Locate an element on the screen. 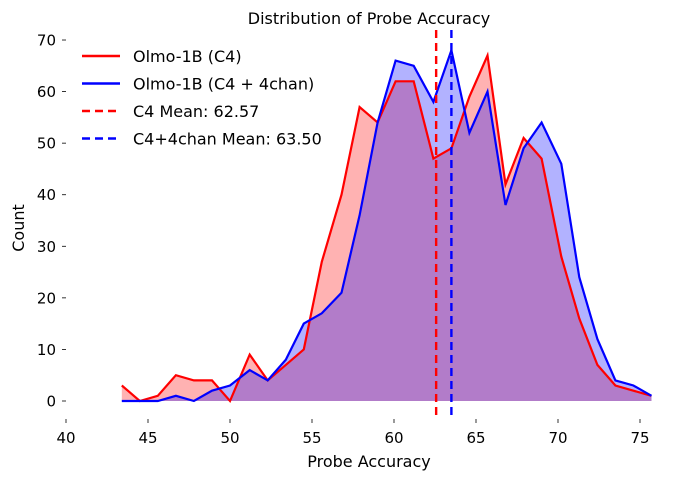 The image size is (681, 484). legend-label-0: Olmo-1B (C4) is located at coordinates (187, 56).